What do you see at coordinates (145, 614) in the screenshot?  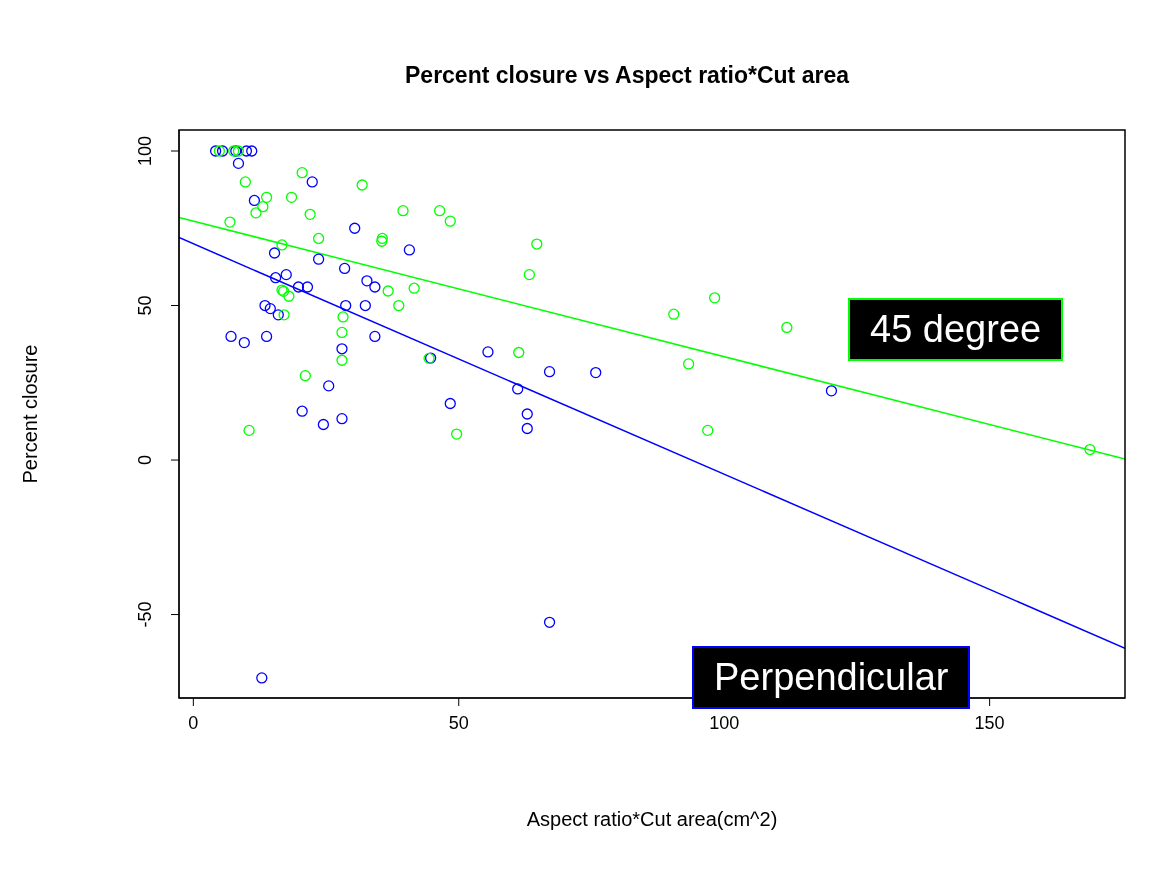 I see `y-tick-label: -50` at bounding box center [145, 614].